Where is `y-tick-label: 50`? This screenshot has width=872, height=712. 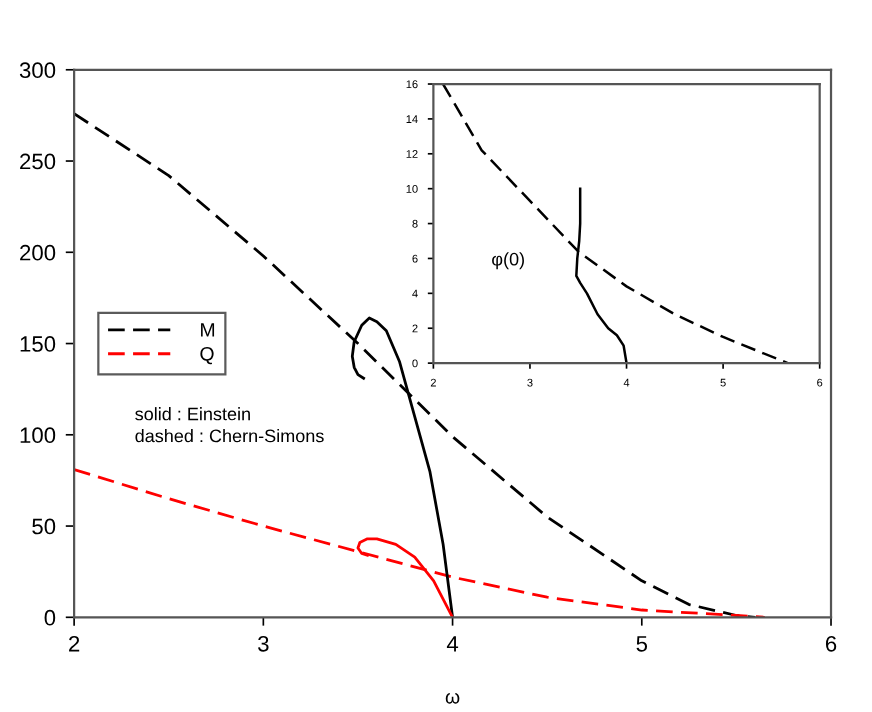
y-tick-label: 50 is located at coordinates (44, 526).